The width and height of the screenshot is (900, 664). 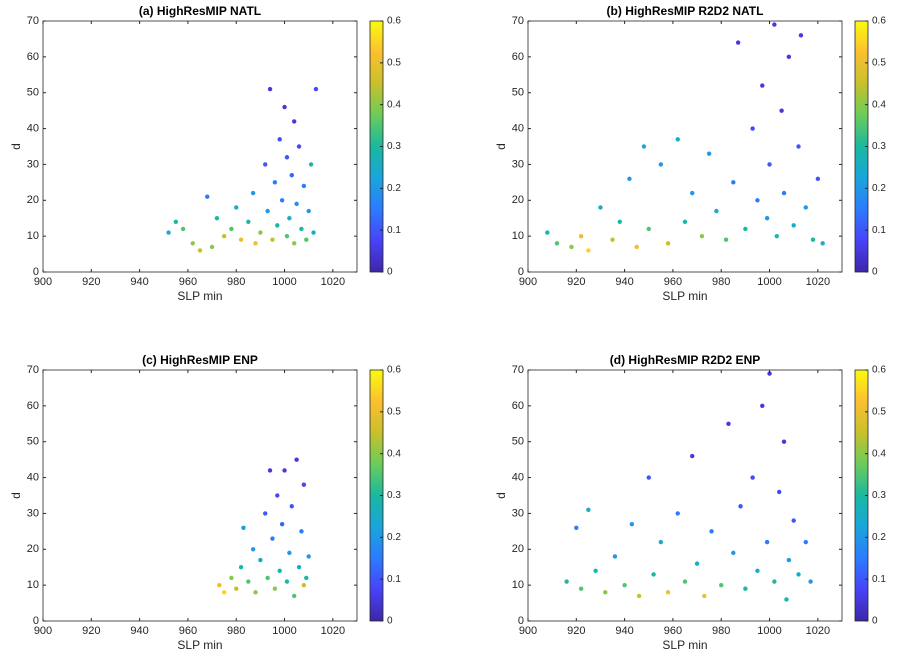 I want to click on colorbar-tick-label: 0.3, so click(x=879, y=495).